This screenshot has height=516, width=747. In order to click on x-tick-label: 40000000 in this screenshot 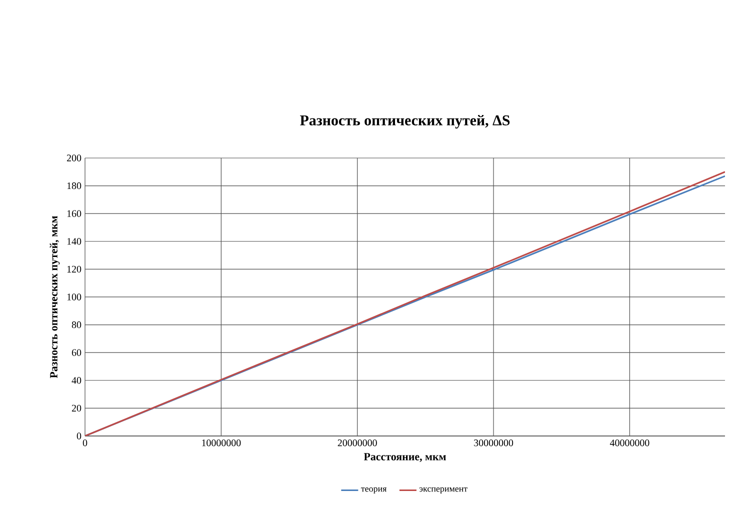, I will do `click(630, 443)`.